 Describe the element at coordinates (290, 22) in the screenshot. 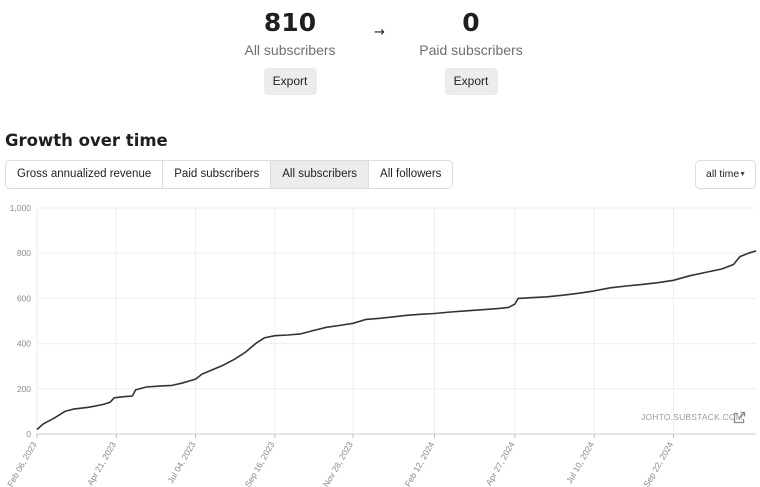

I see `all-subscribers-count: 810` at that location.